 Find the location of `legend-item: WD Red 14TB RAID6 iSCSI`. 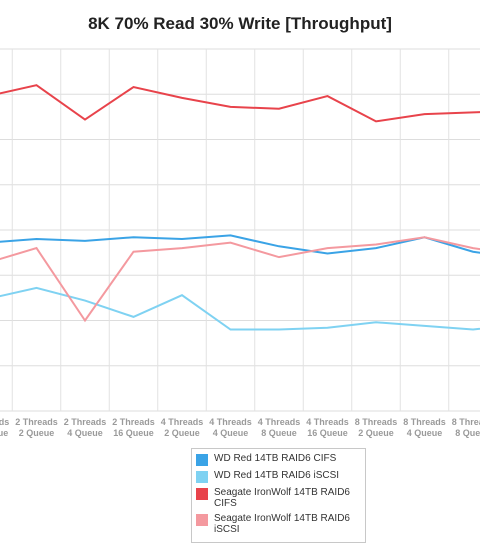

legend-item: WD Red 14TB RAID6 iSCSI is located at coordinates (278, 476).